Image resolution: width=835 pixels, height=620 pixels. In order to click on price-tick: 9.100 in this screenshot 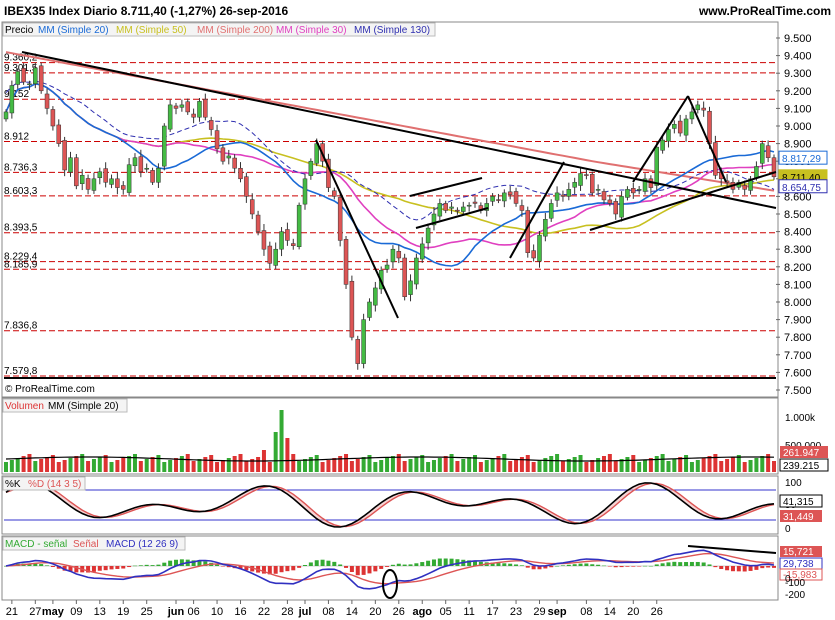, I will do `click(798, 109)`.